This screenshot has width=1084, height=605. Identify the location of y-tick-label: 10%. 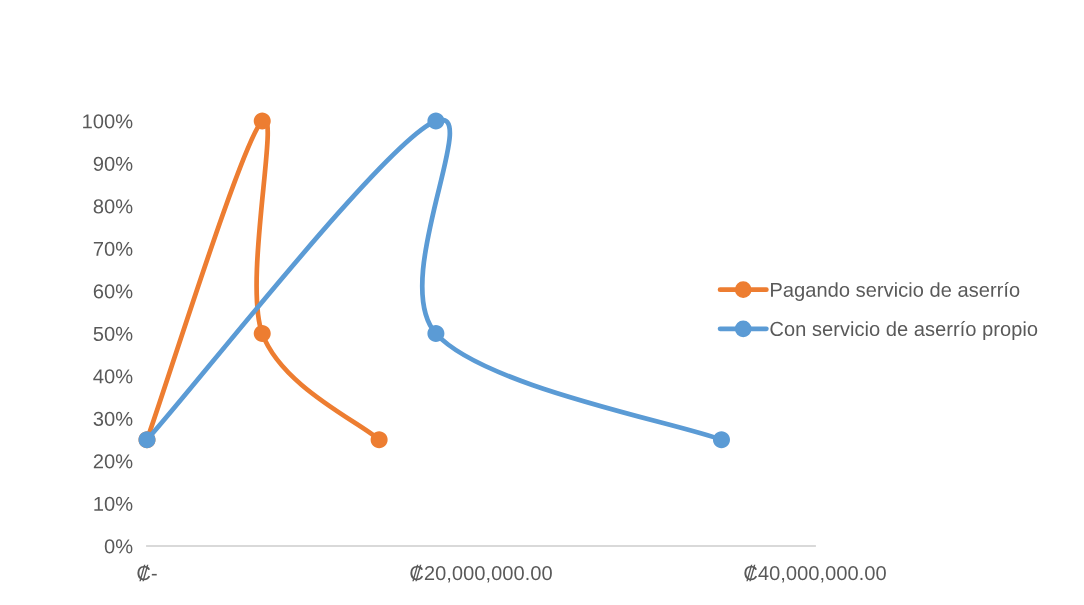
(113, 503).